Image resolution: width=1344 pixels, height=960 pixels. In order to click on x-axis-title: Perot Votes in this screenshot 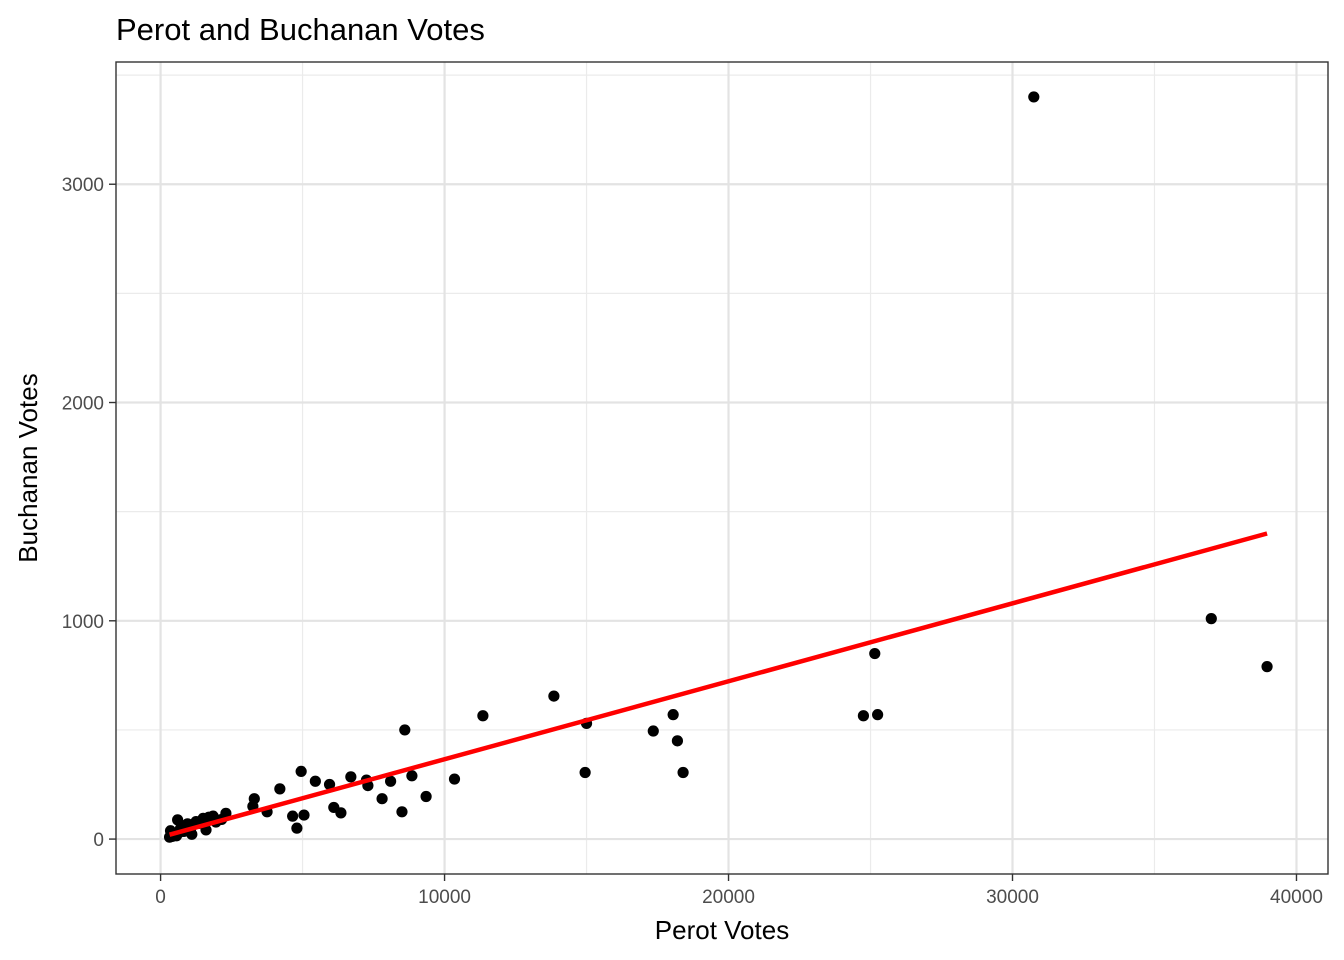, I will do `click(722, 930)`.